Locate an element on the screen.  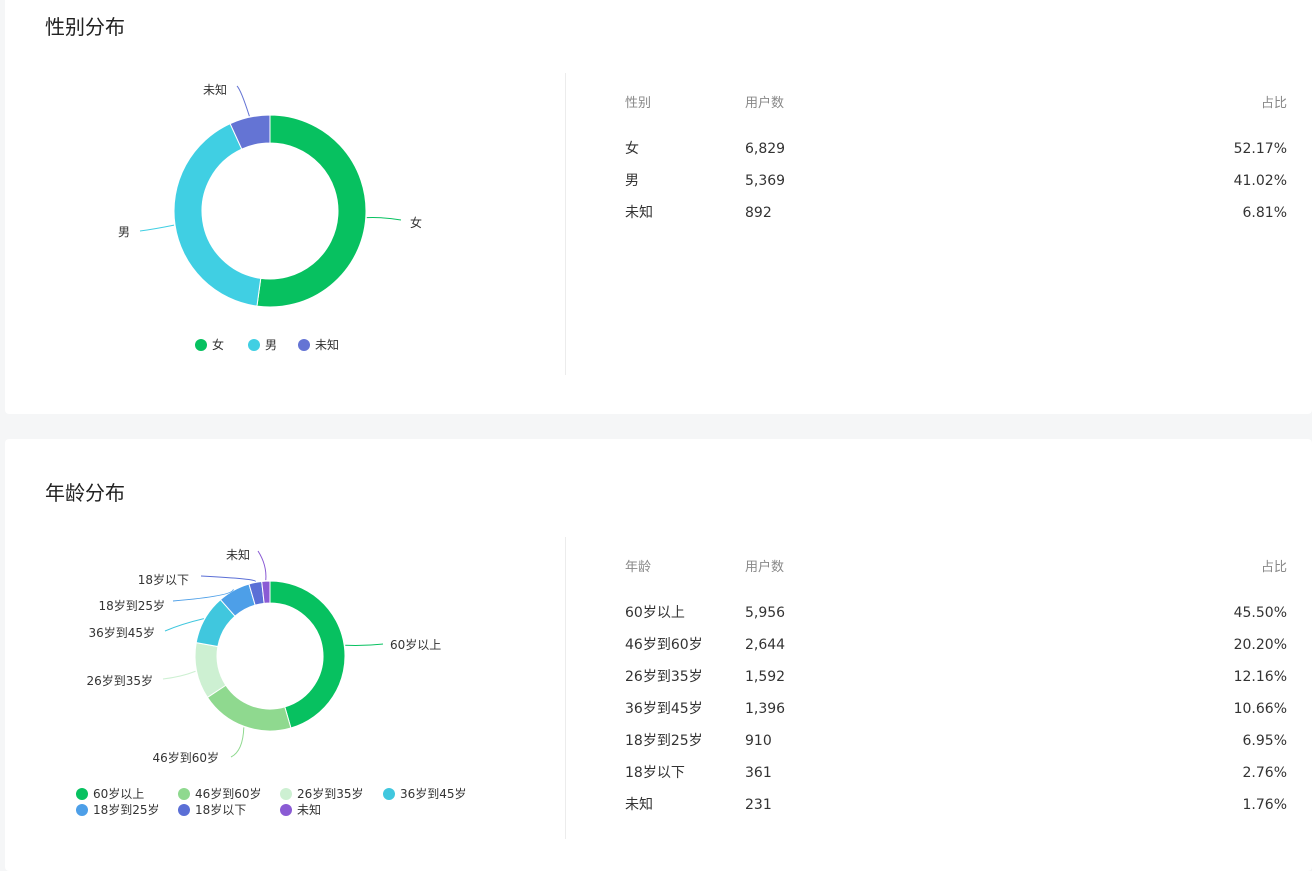
table-row: 36岁到45岁 1,396 10.66% is located at coordinates (956, 709).